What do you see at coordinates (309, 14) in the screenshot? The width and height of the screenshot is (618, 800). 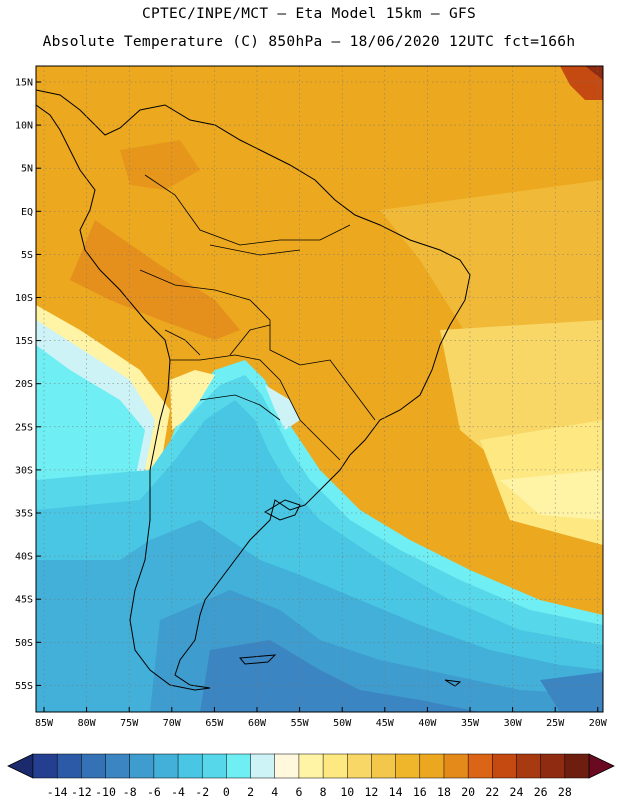 I see `chart-title-line-1: CPTEC/INPE/MCT – Eta Model 15km – GFS` at bounding box center [309, 14].